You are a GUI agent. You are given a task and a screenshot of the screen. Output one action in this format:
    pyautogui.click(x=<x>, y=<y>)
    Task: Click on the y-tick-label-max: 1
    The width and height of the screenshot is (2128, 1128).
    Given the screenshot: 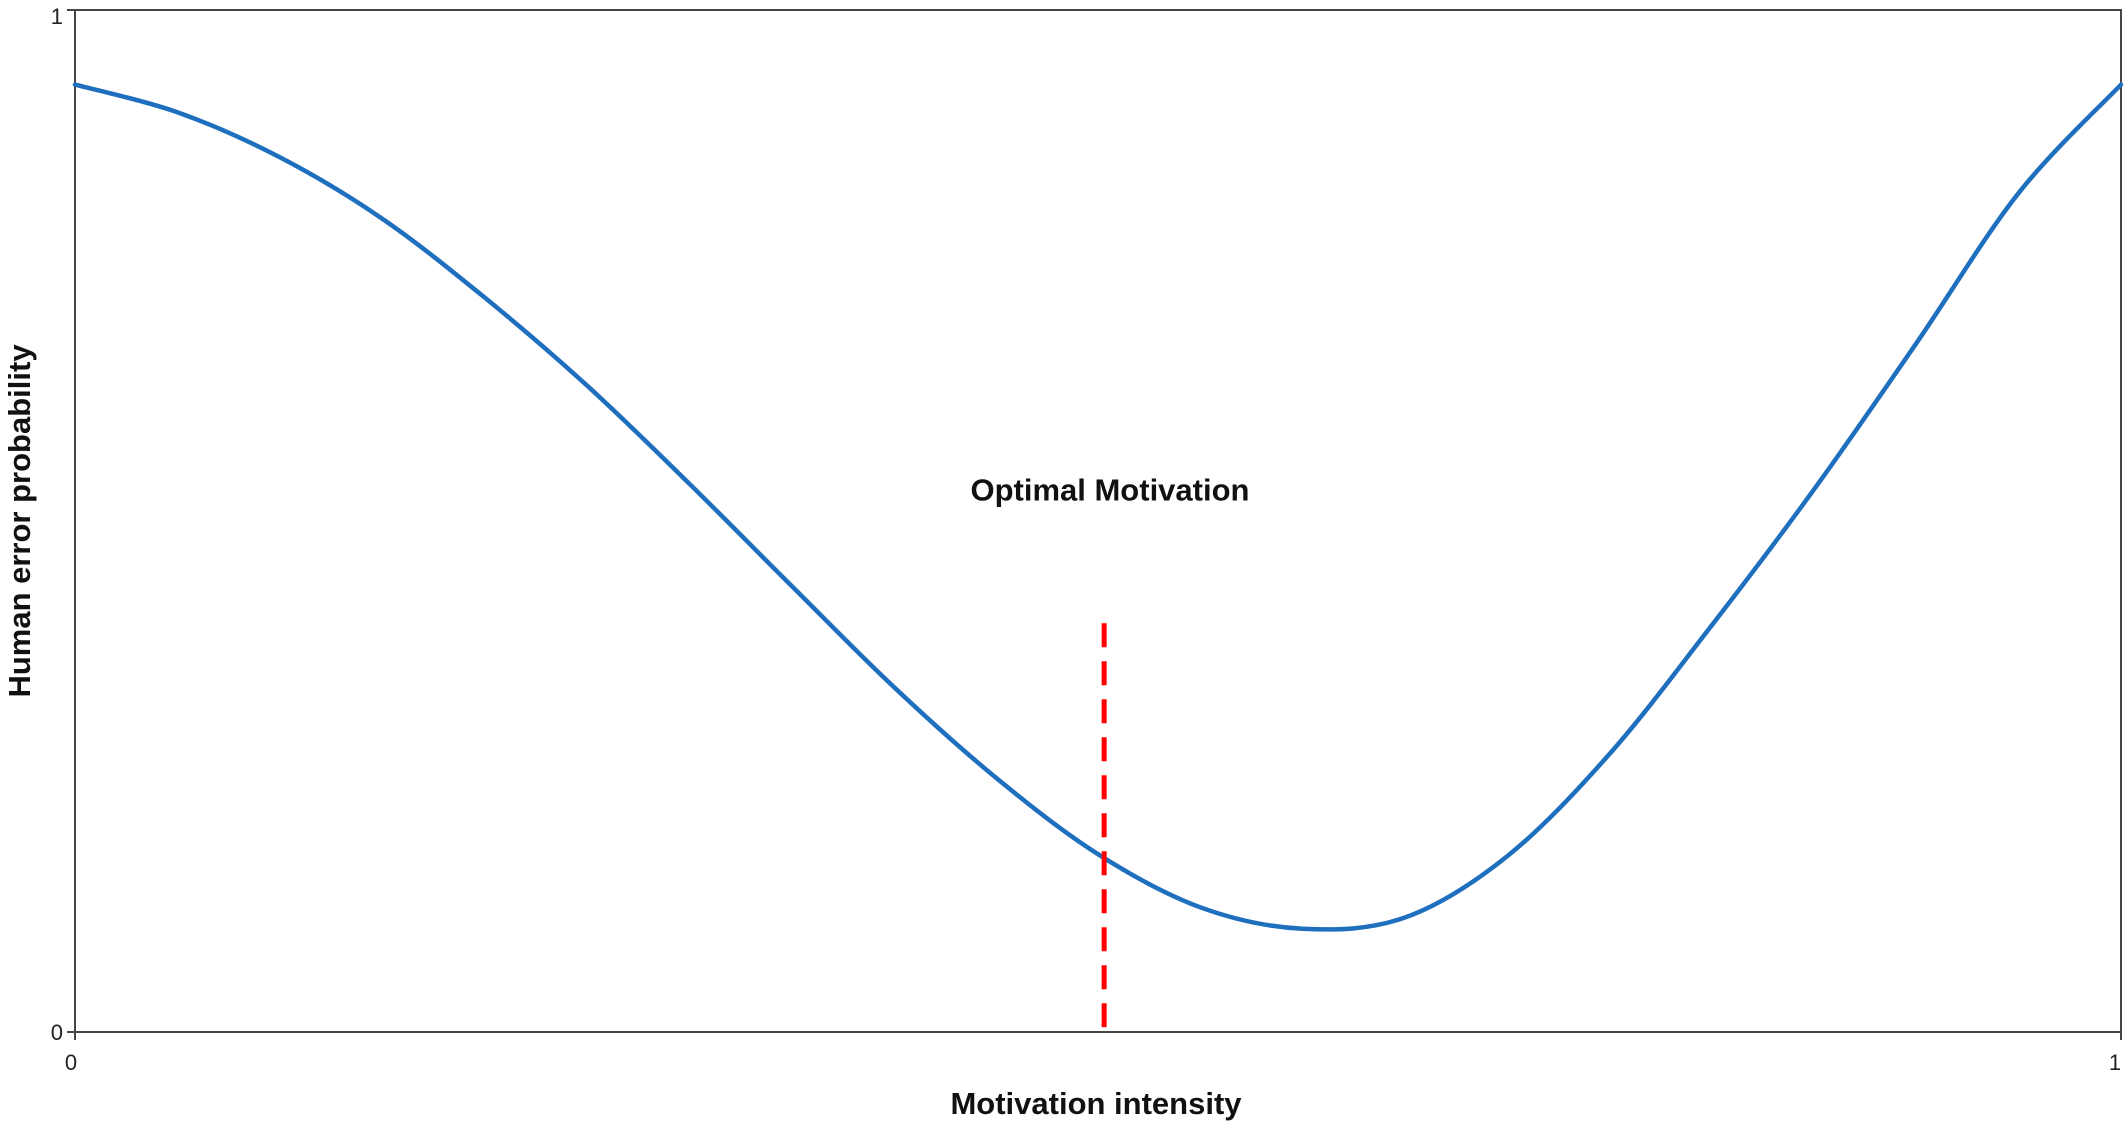 What is the action you would take?
    pyautogui.click(x=57, y=16)
    